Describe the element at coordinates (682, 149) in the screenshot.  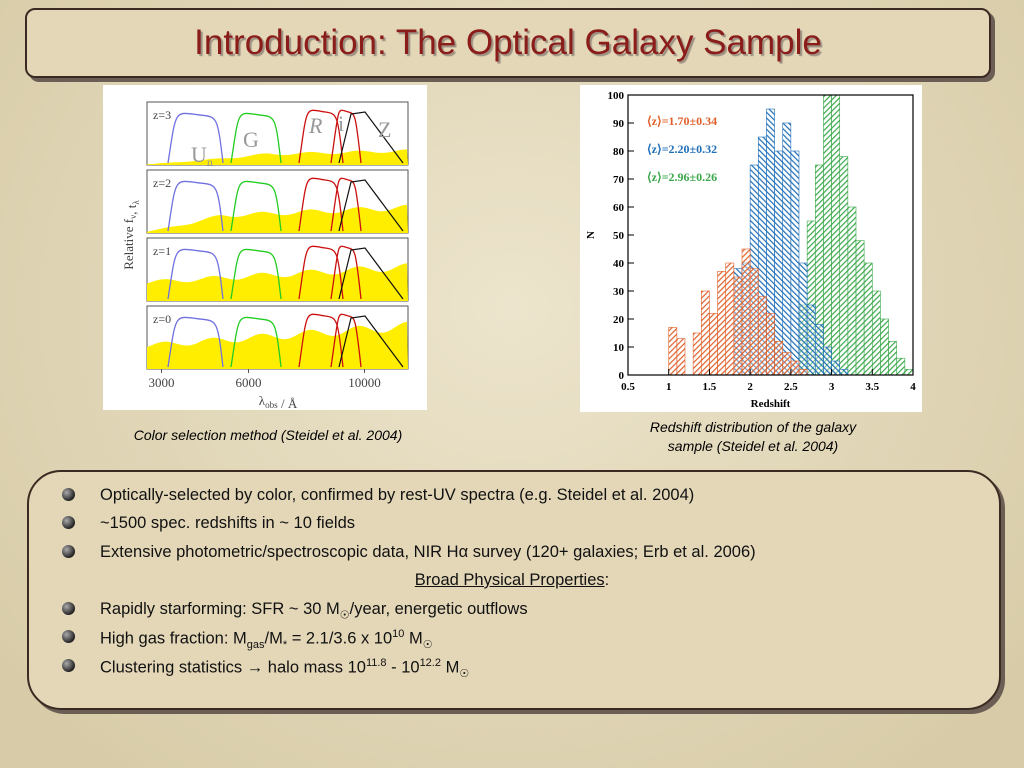
I see `legend-entry: ⟨z⟩=2.20±0.32` at that location.